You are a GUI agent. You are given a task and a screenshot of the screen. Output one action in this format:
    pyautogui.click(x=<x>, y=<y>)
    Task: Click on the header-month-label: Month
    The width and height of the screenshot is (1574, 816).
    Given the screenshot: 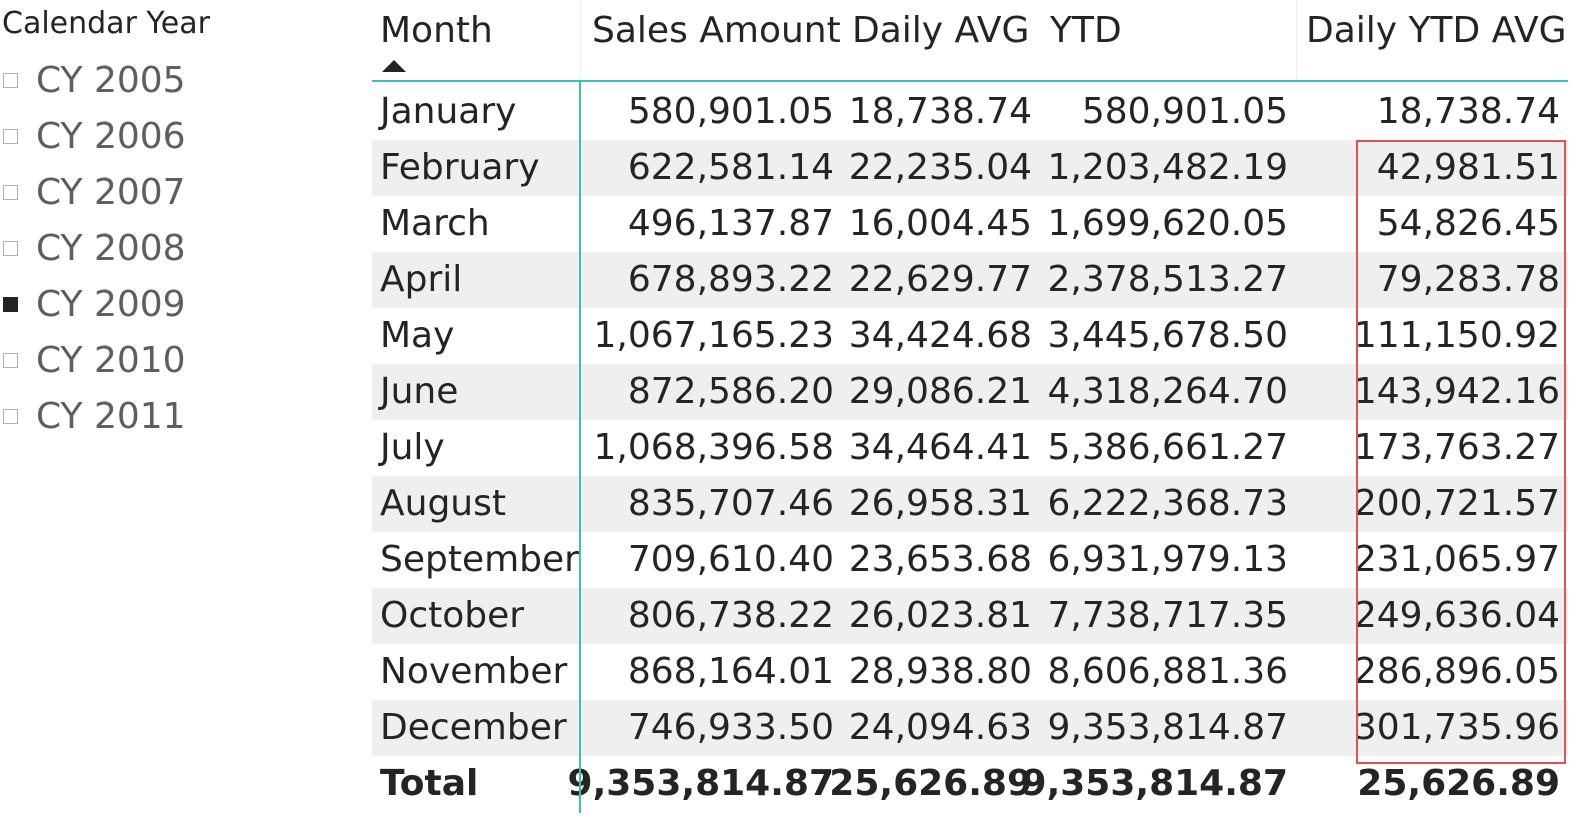 What is the action you would take?
    pyautogui.click(x=436, y=30)
    